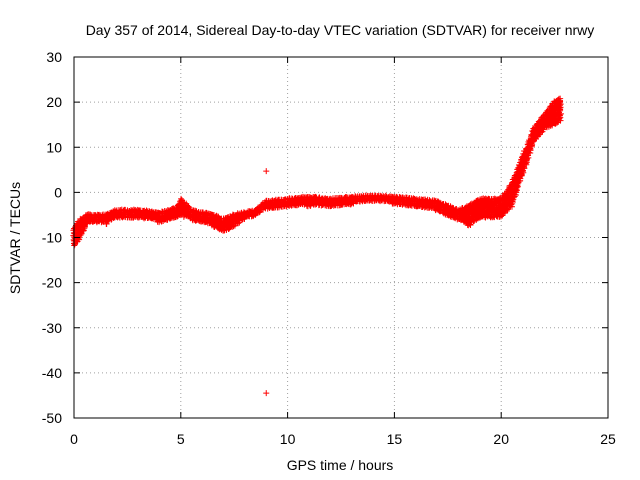 Image resolution: width=640 pixels, height=480 pixels. Describe the element at coordinates (54, 57) in the screenshot. I see `y-tick-label: 30` at that location.